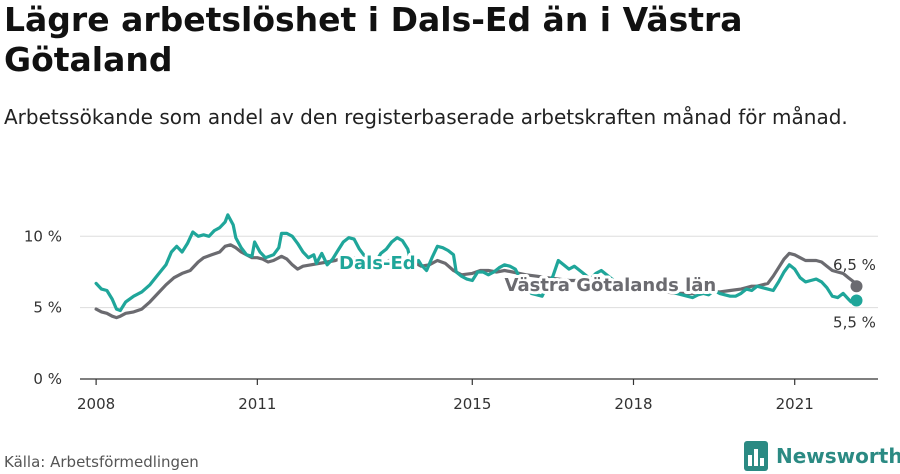 This screenshot has height=474, width=900. Describe the element at coordinates (611, 285) in the screenshot. I see `series-label-vastra-gotaland: Västra Götalands län` at that location.